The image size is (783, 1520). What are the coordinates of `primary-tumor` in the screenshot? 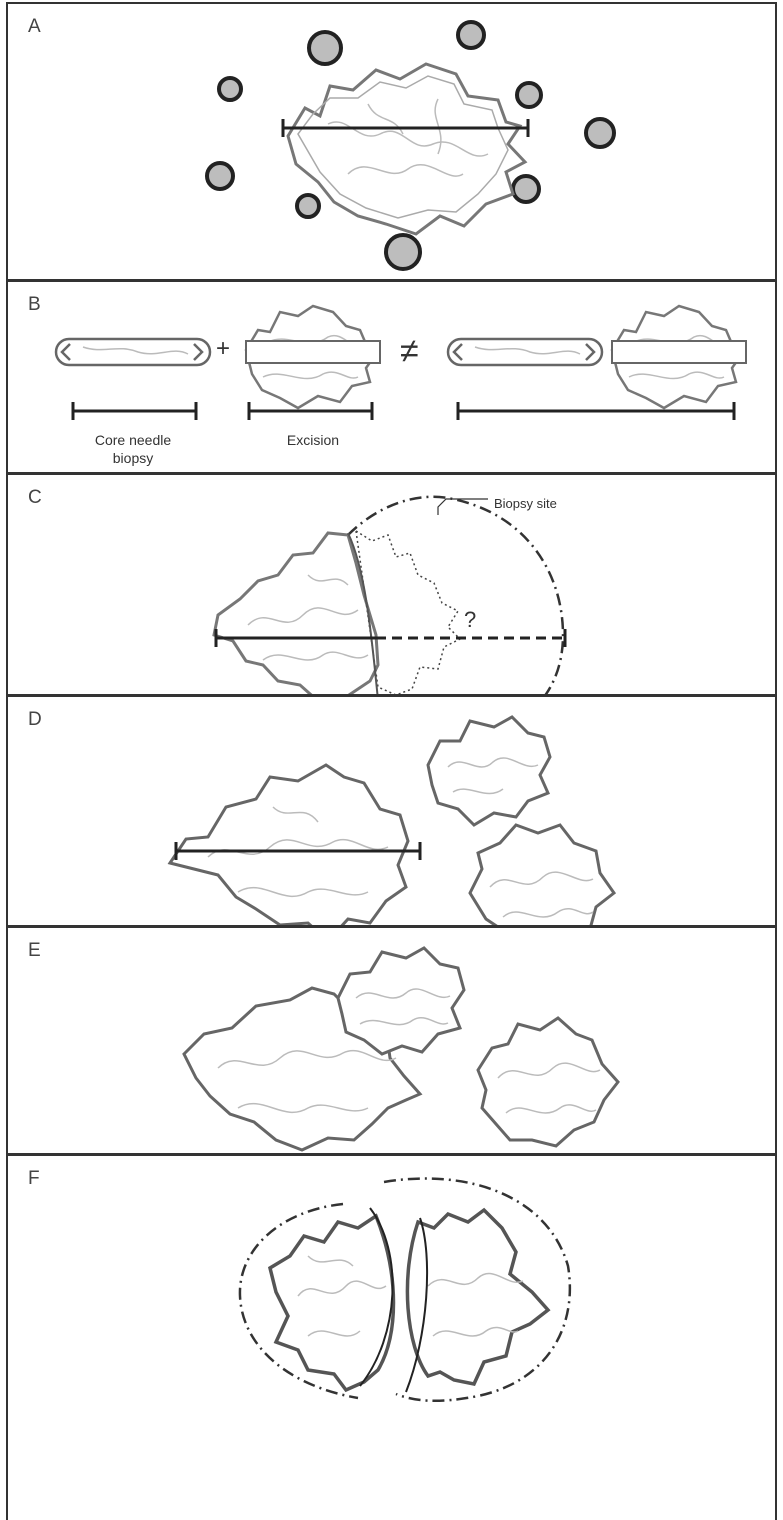 It's located at (407, 149).